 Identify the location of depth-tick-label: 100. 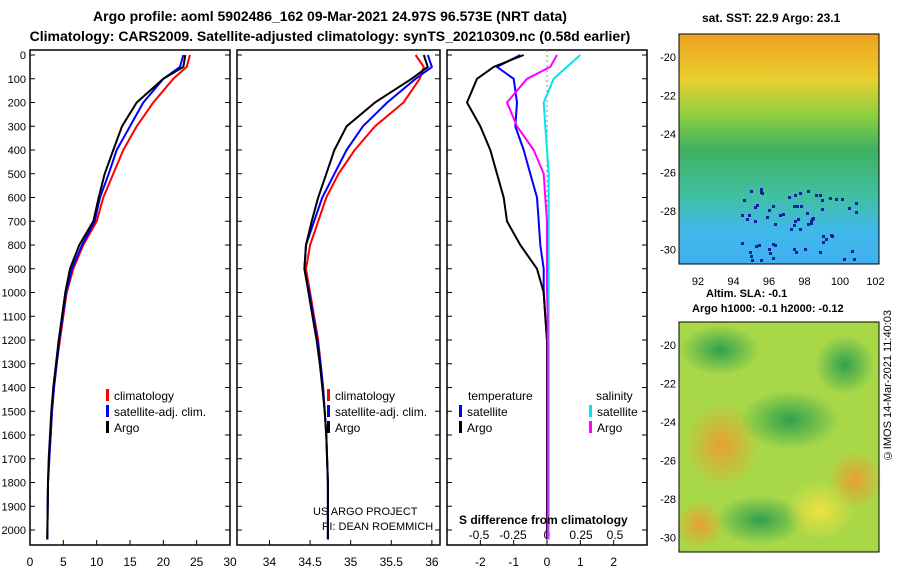
(17, 80).